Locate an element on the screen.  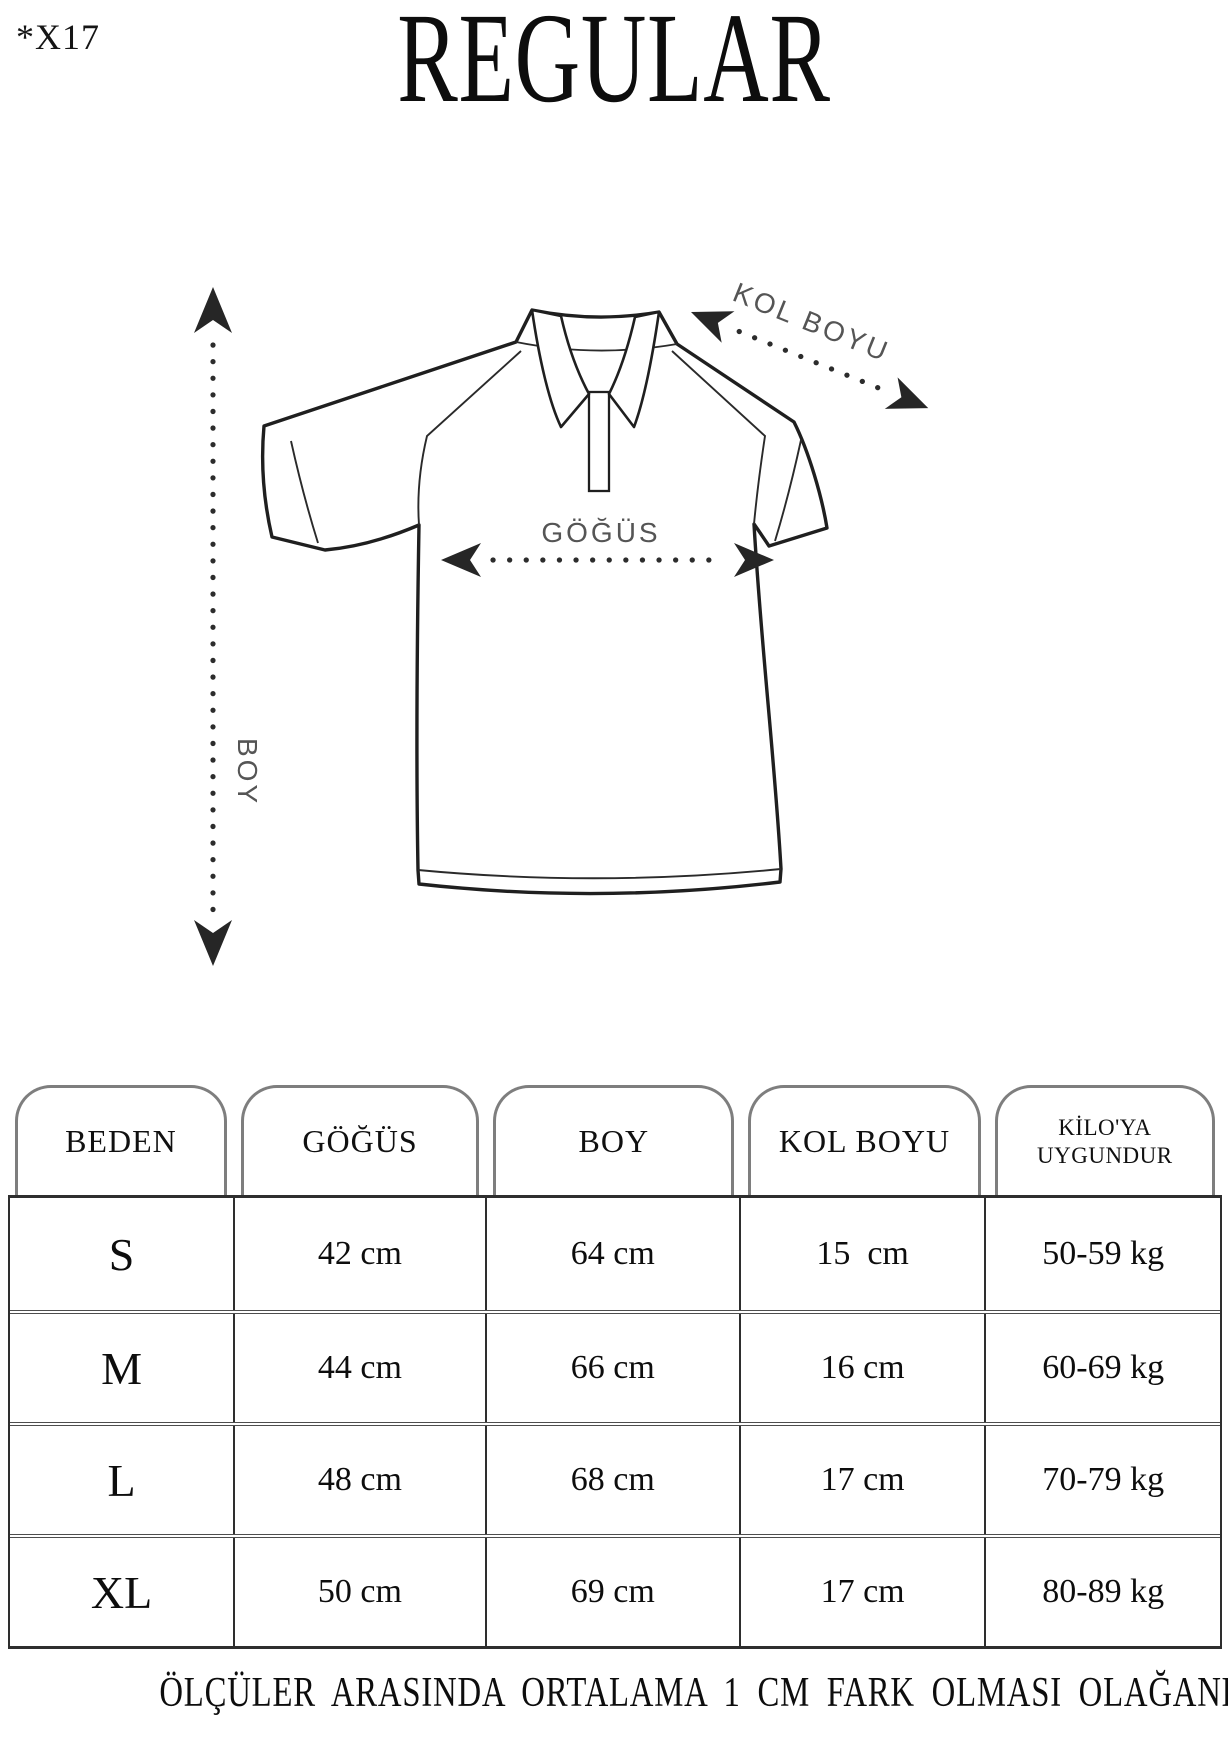
chest-arrow is located at coordinates (607, 560).